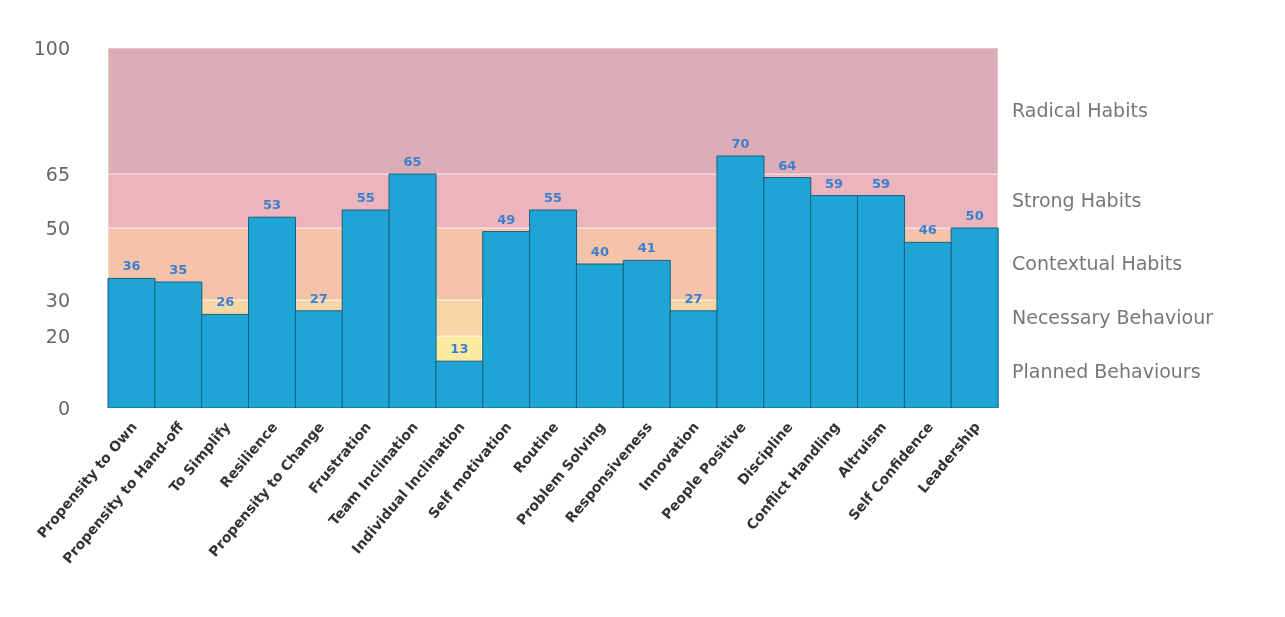 The width and height of the screenshot is (1285, 617). What do you see at coordinates (1113, 316) in the screenshot?
I see `band-label: Necessary Behaviour` at bounding box center [1113, 316].